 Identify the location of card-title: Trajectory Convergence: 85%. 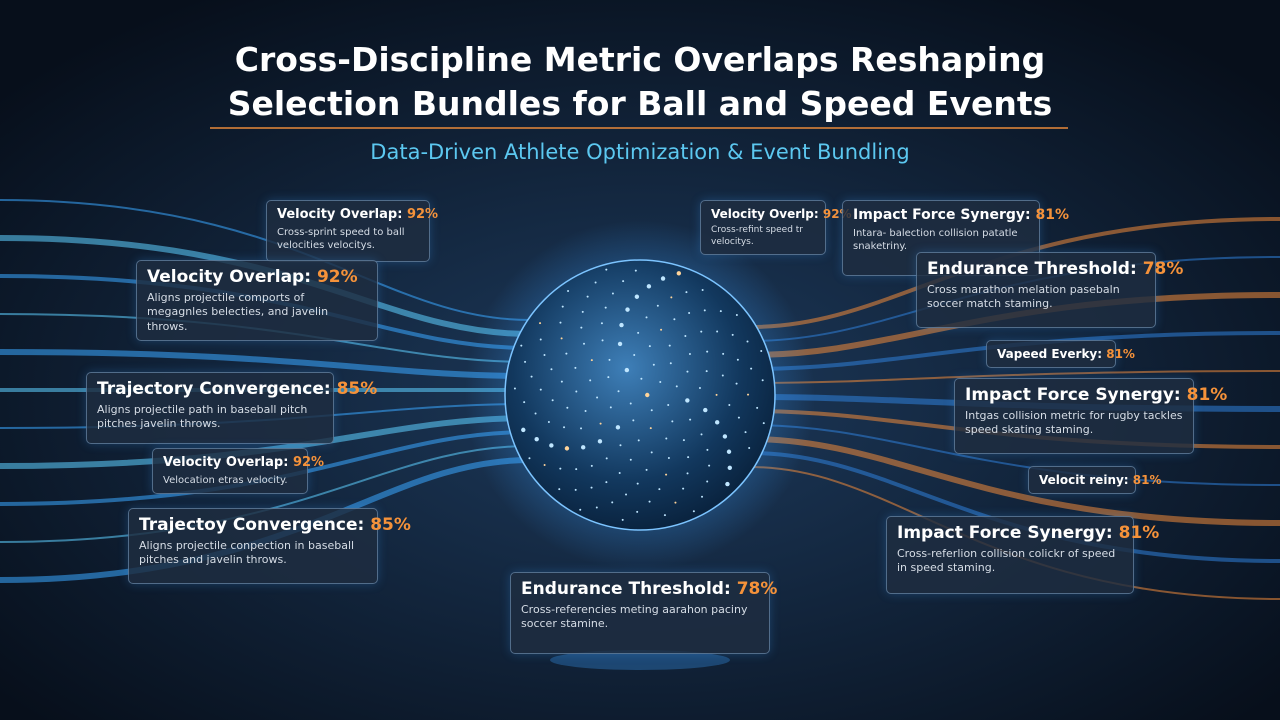
(237, 389).